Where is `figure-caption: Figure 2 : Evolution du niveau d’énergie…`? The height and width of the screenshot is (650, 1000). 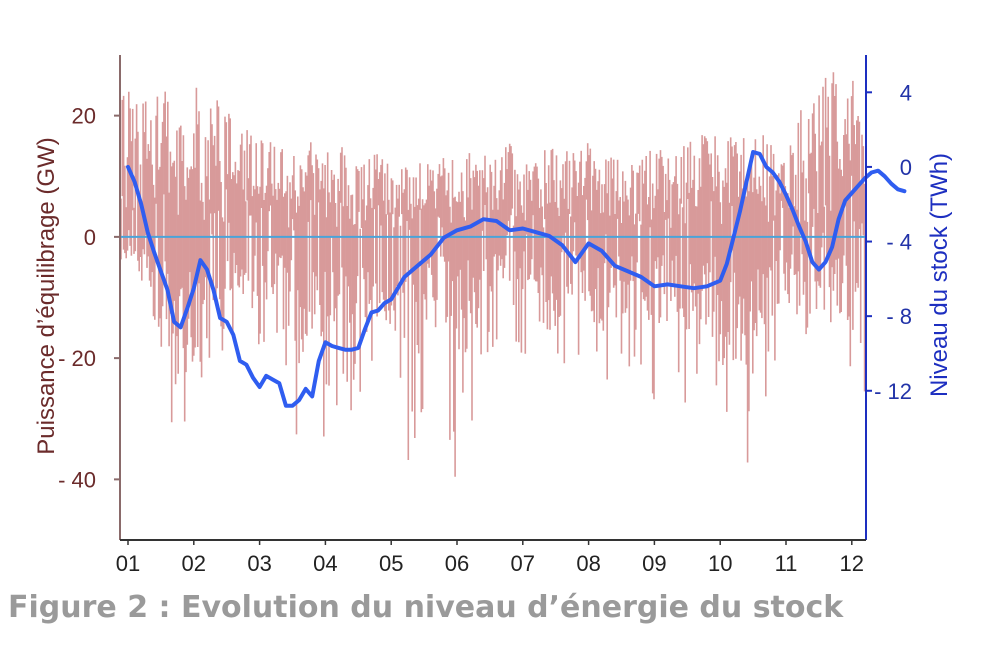
figure-caption: Figure 2 : Evolution du niveau d’énergie… is located at coordinates (426, 607).